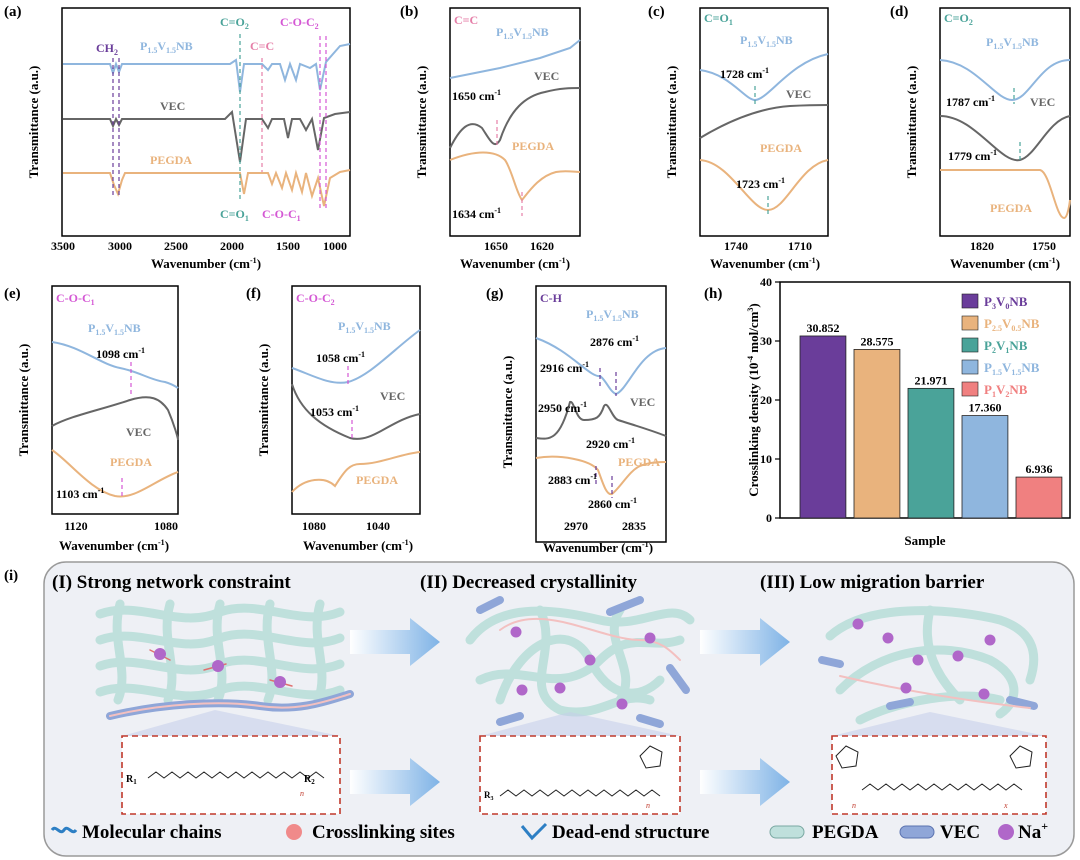 The width and height of the screenshot is (1080, 860). What do you see at coordinates (1012, 368) in the screenshot?
I see `legend-label-p1-5v1-5nb: P1.5V1.5NB` at bounding box center [1012, 368].